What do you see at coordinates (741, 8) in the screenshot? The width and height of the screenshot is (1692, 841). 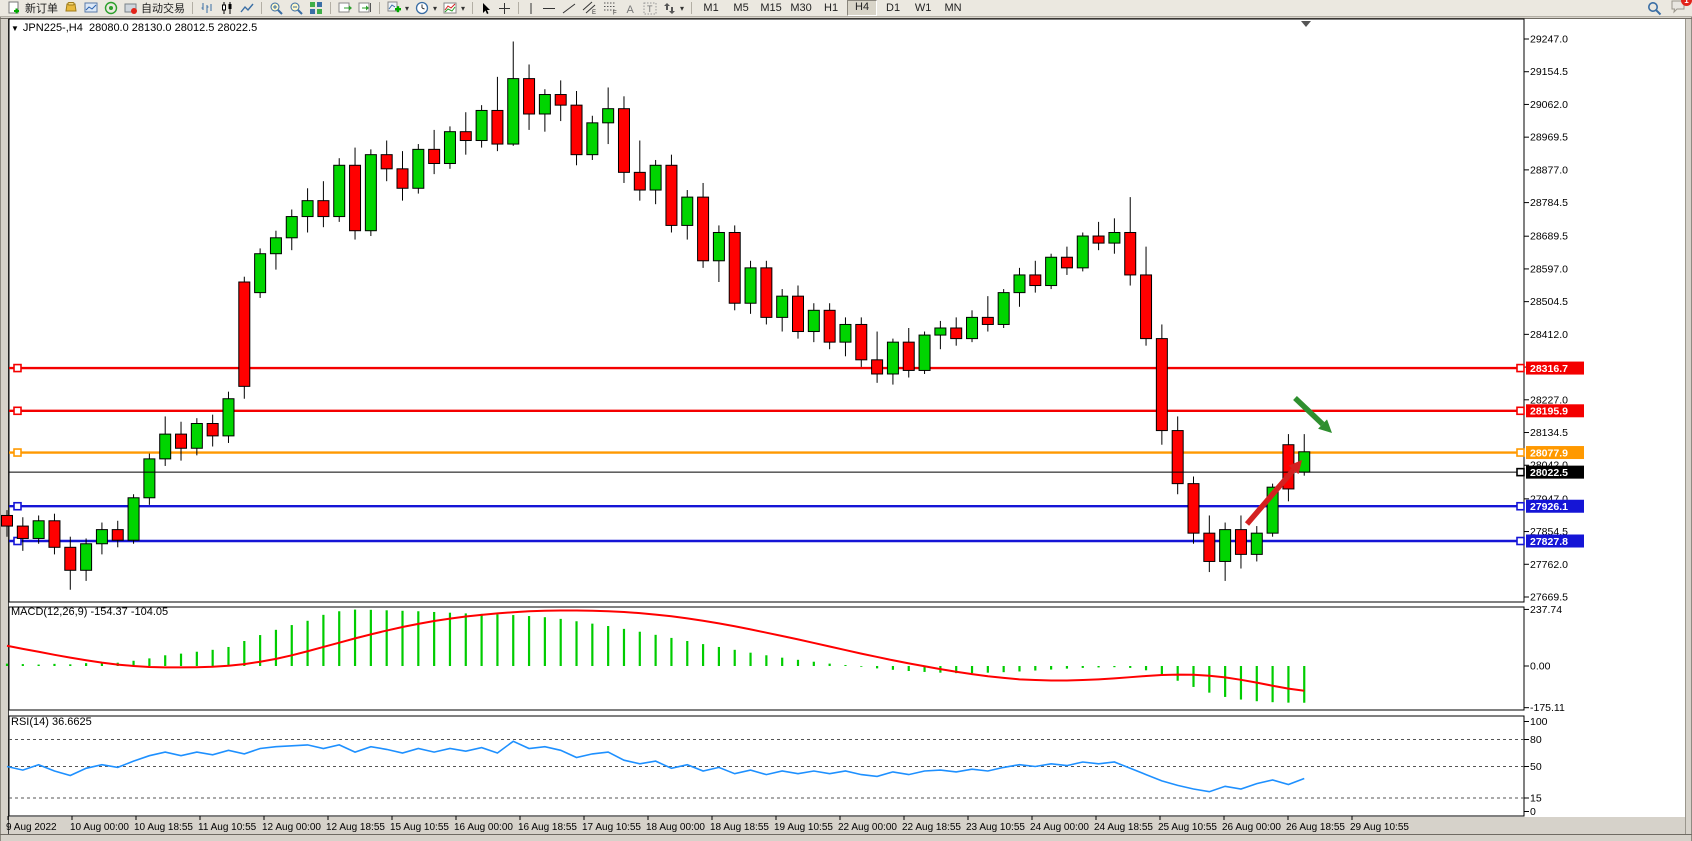 I see `timeframe-M5: M5` at bounding box center [741, 8].